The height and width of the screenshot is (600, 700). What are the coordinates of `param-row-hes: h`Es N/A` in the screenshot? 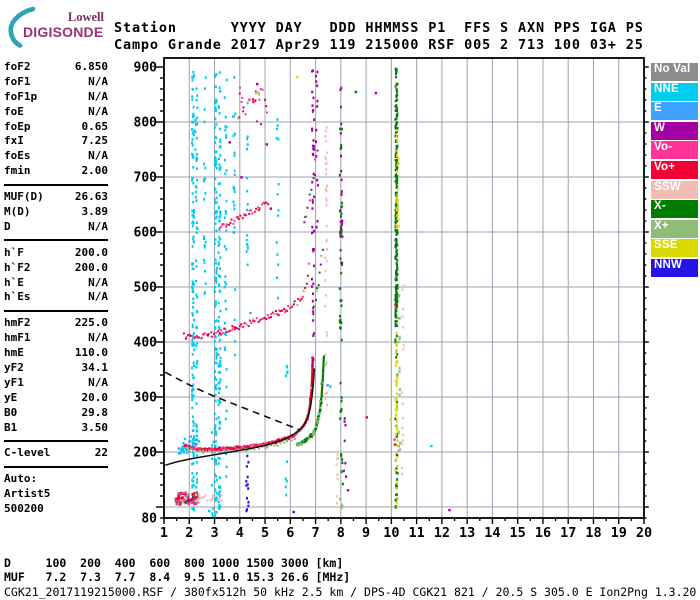 It's located at (56, 297).